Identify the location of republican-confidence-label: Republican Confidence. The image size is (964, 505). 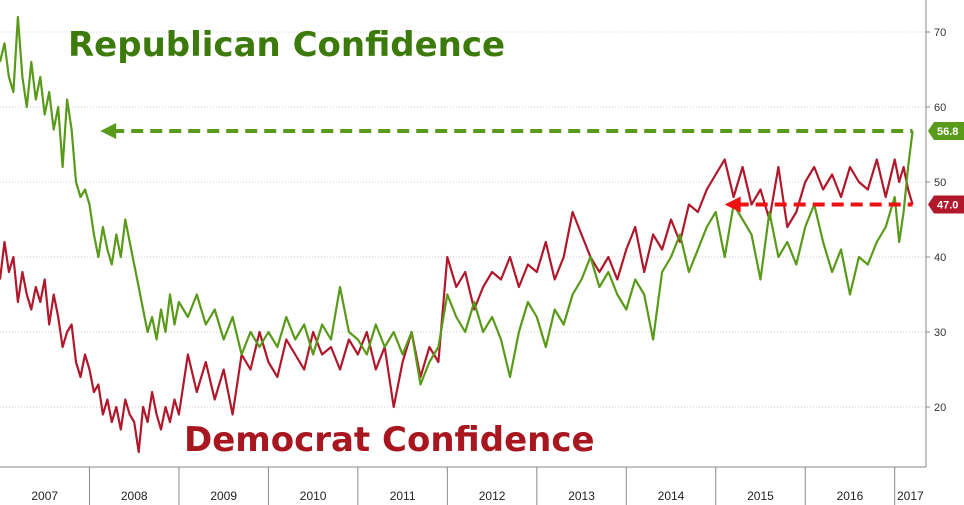
(286, 45).